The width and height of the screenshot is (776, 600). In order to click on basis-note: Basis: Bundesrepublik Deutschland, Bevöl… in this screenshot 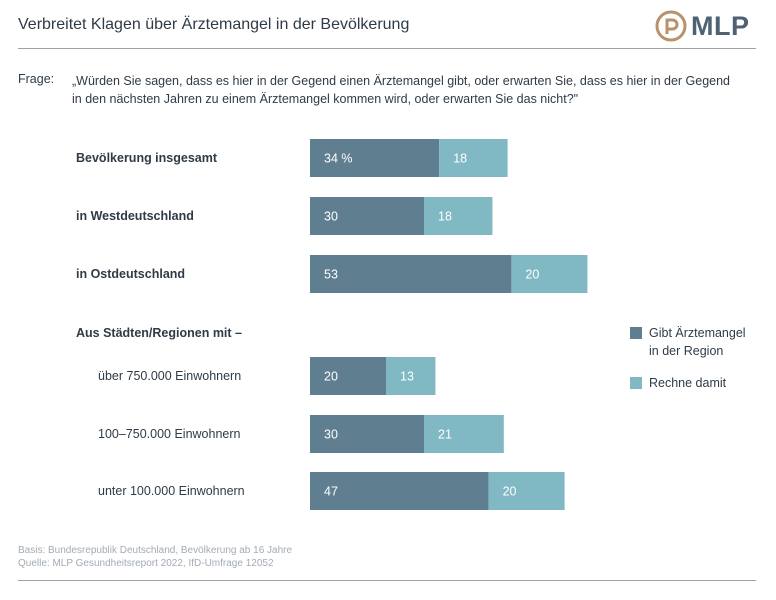, I will do `click(155, 550)`.